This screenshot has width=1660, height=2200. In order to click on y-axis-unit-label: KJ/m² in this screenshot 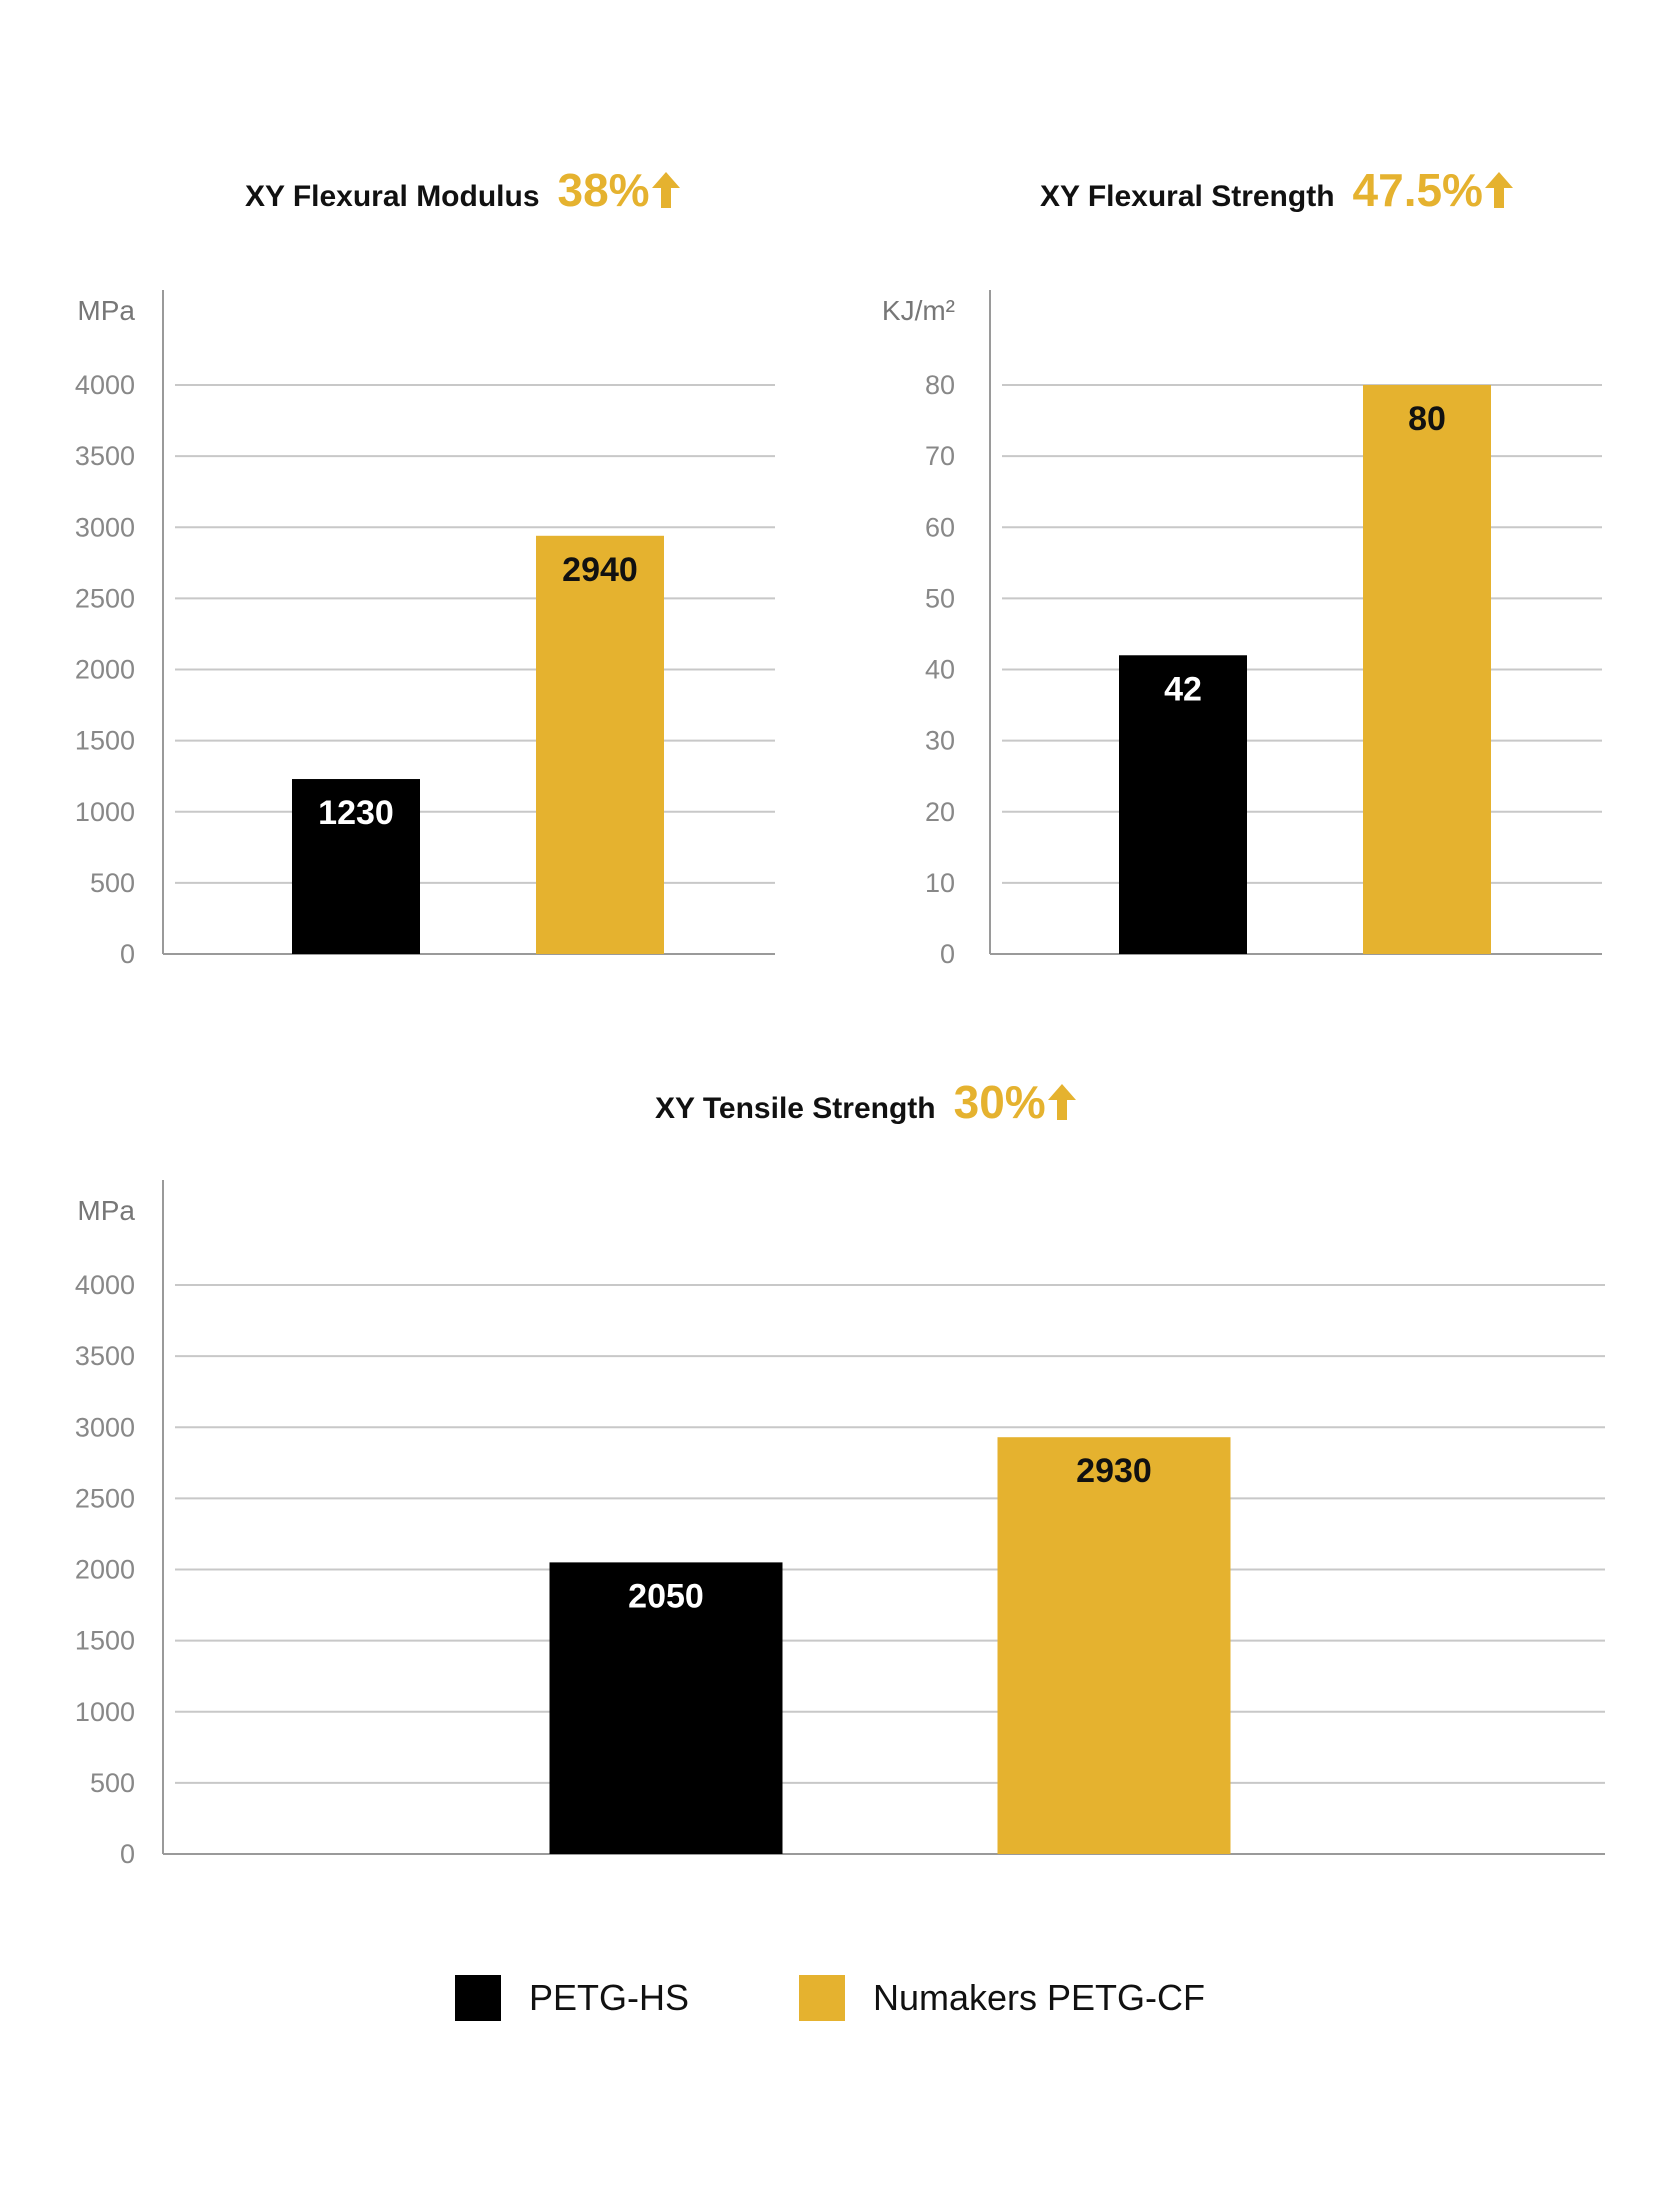, I will do `click(918, 310)`.